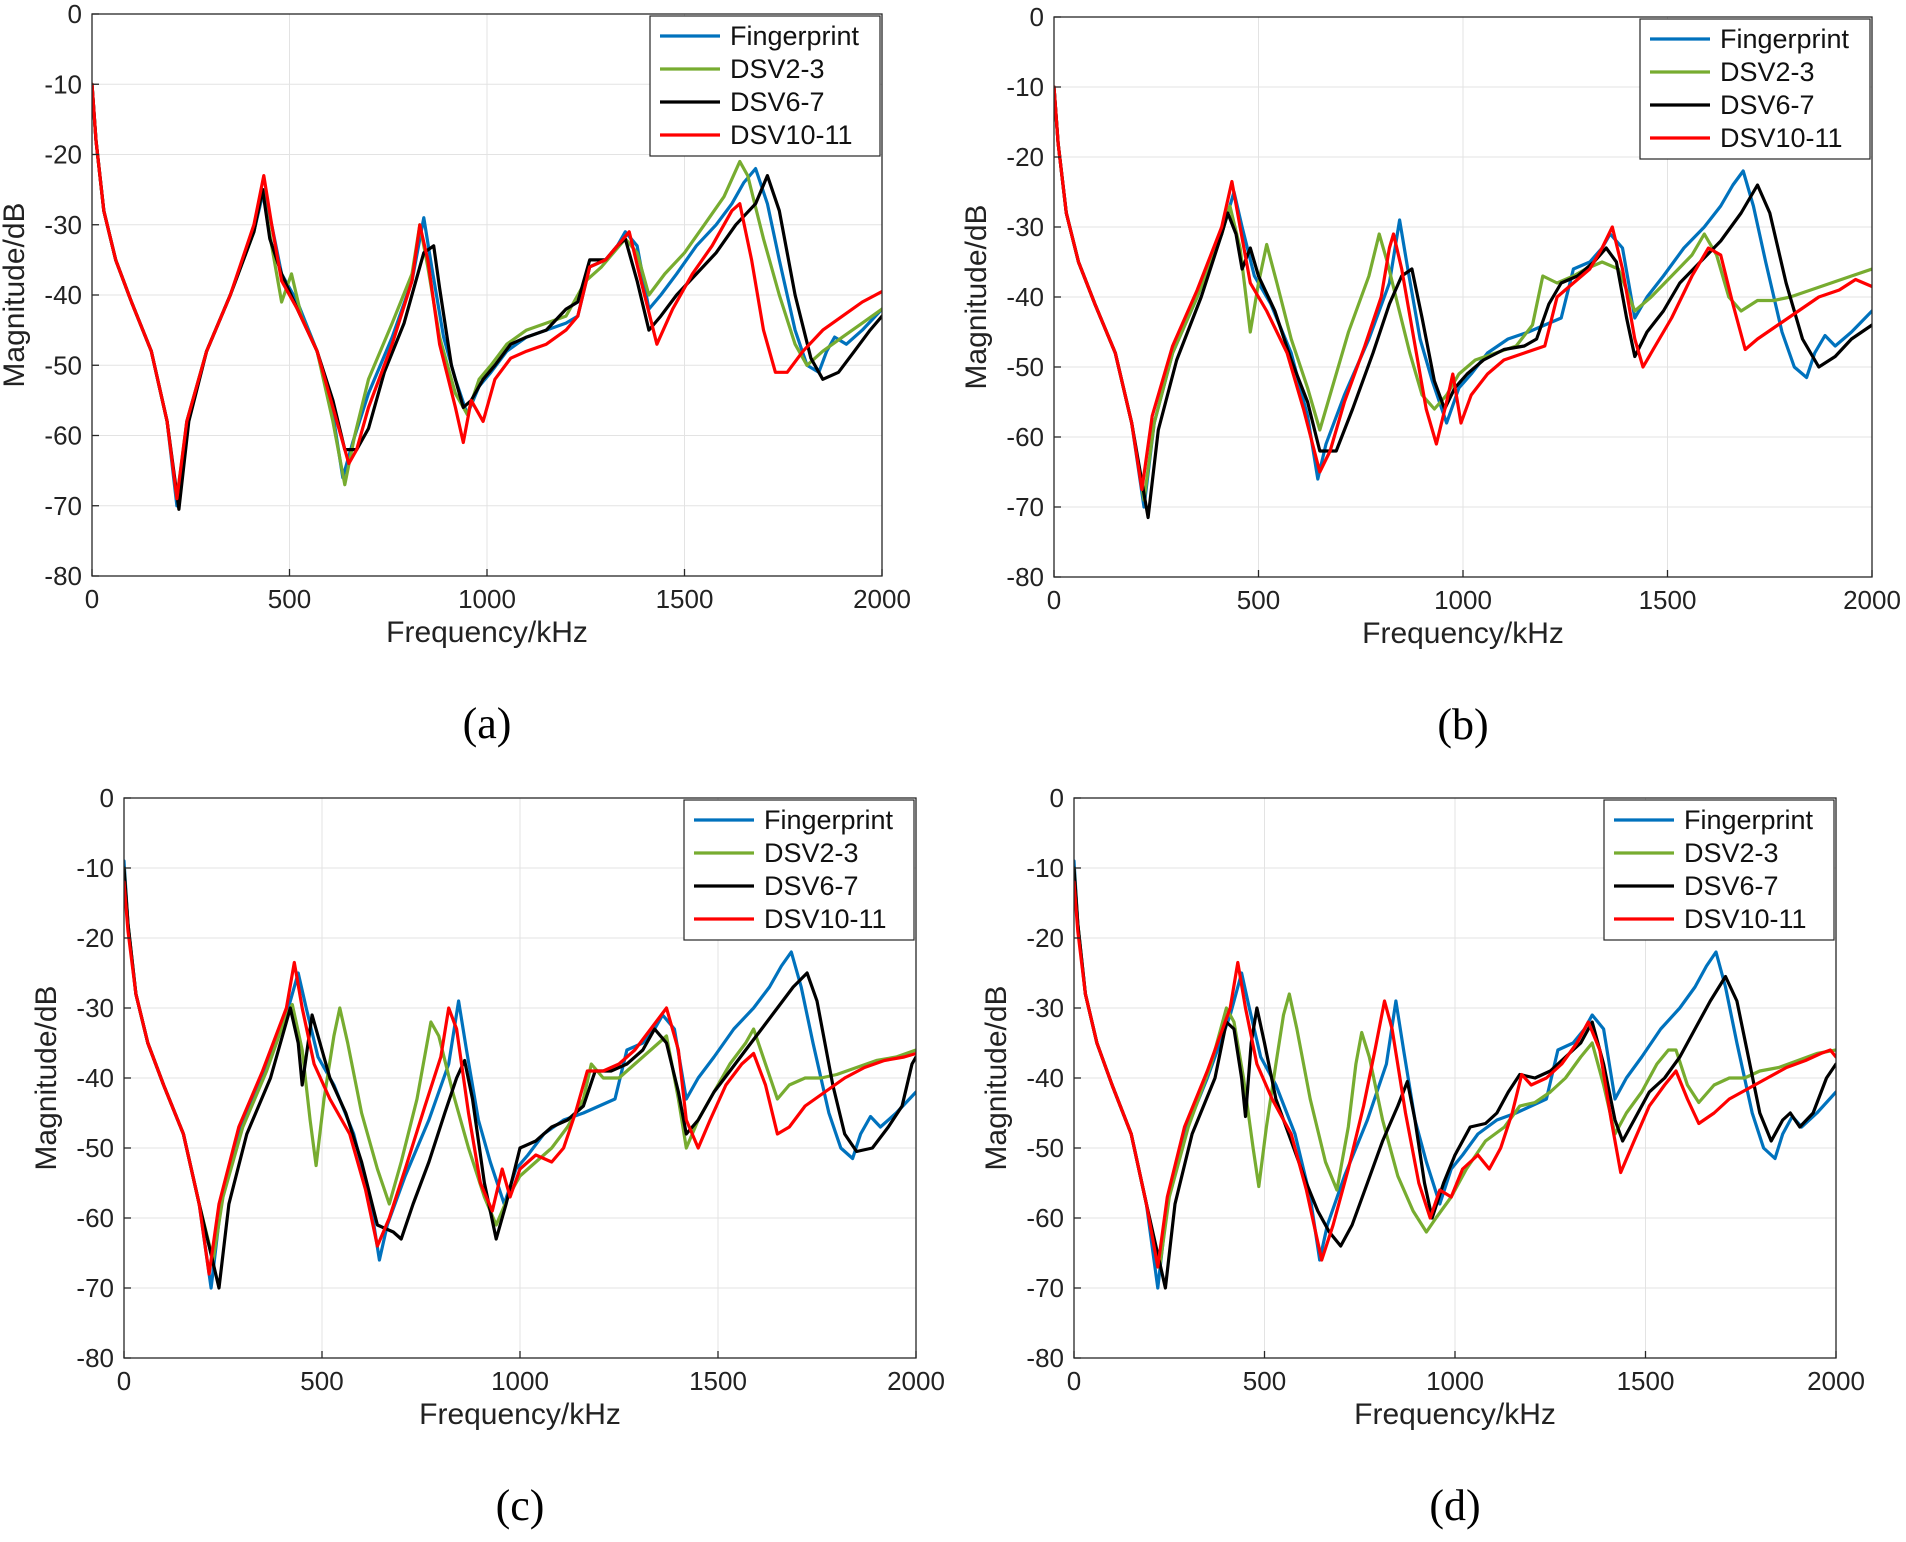 The height and width of the screenshot is (1542, 1906). What do you see at coordinates (520, 1505) in the screenshot?
I see `panel-caption: (c)` at bounding box center [520, 1505].